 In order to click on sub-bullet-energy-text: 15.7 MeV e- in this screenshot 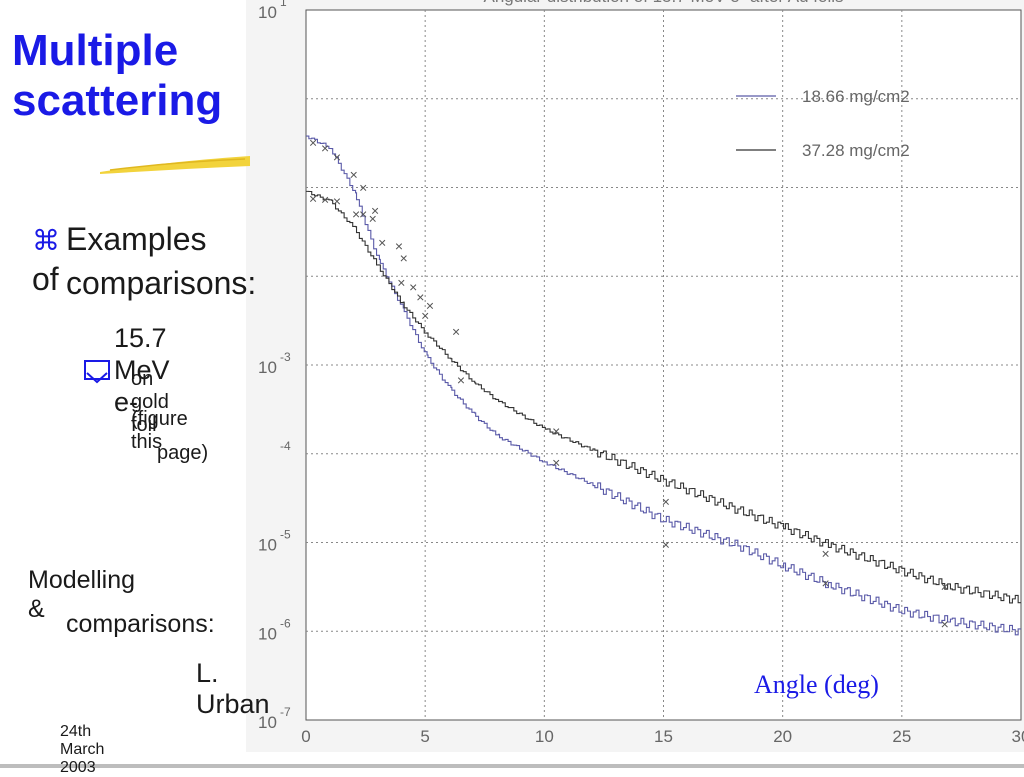, I will do `click(142, 370)`.